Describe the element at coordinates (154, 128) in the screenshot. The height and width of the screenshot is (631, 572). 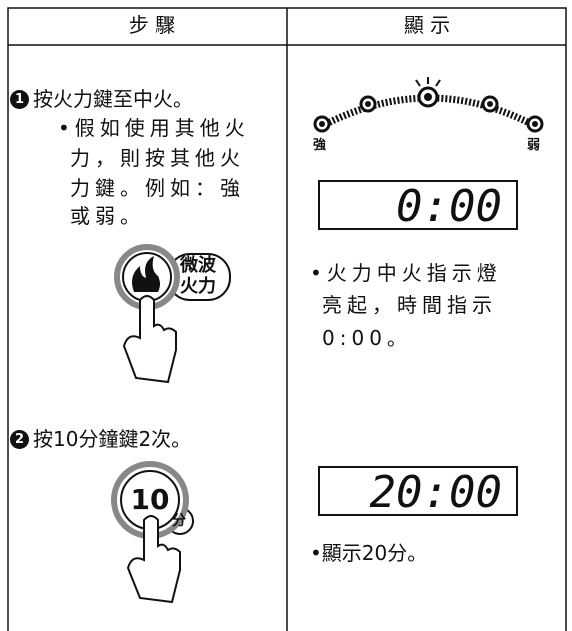
I see `note-line: •假如使用其他火` at that location.